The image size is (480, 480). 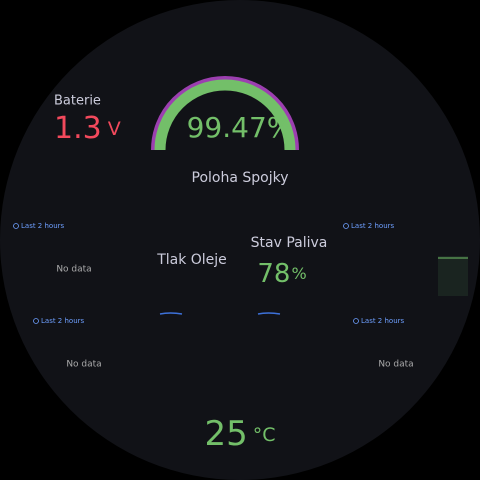 I want to click on battery-unit: V, so click(x=114, y=129).